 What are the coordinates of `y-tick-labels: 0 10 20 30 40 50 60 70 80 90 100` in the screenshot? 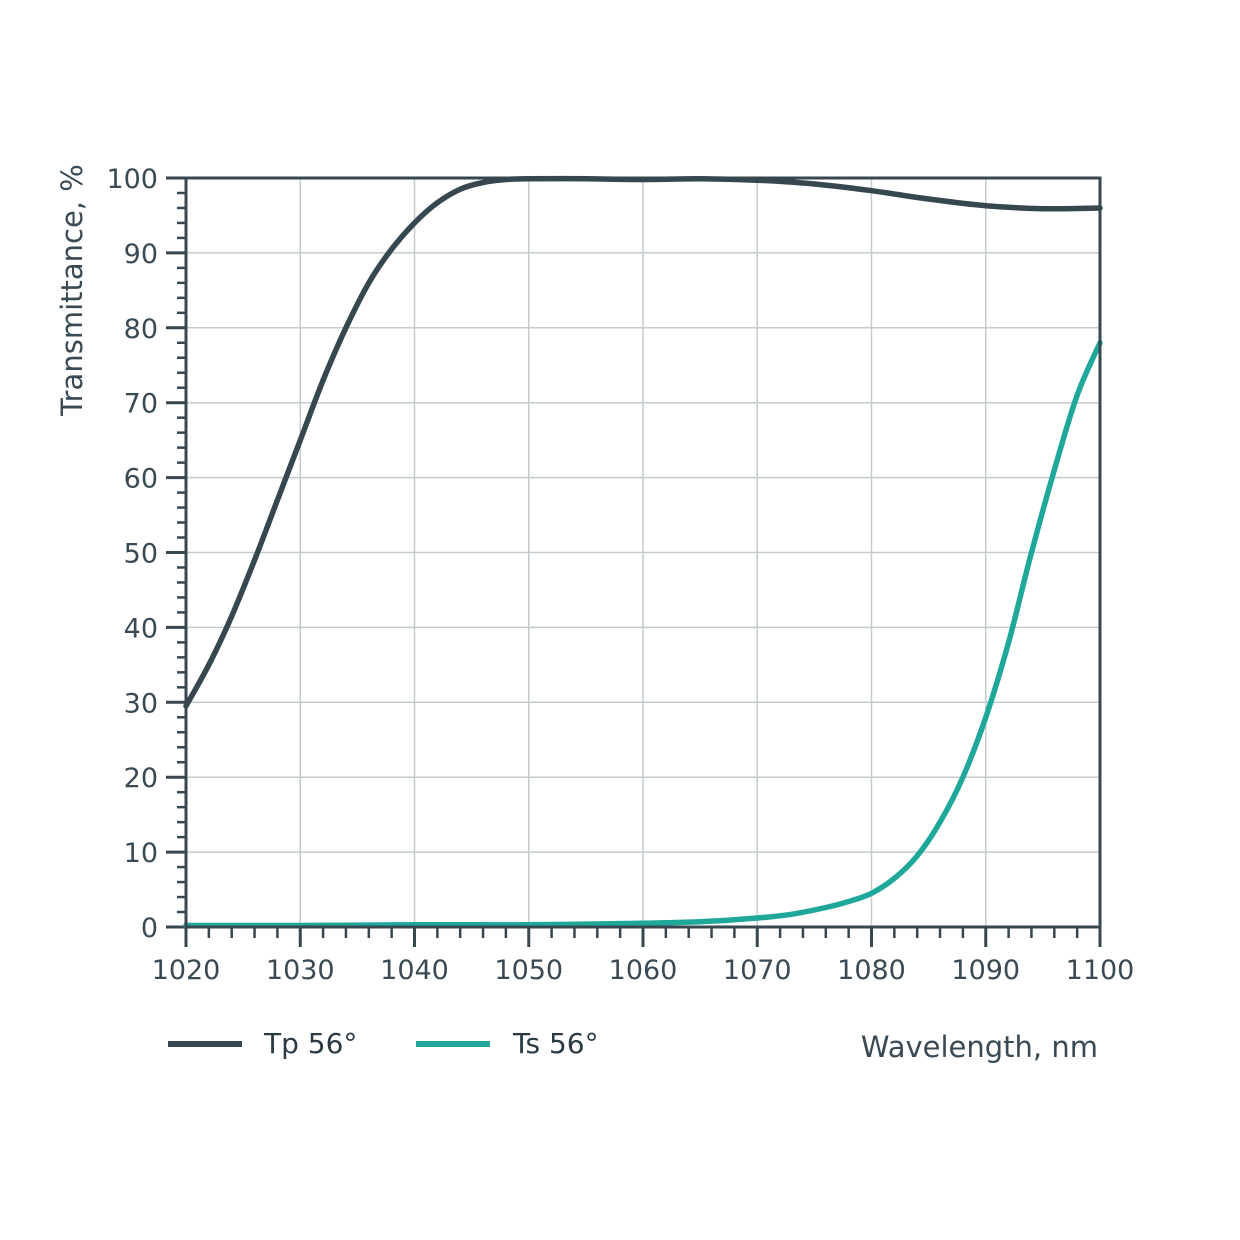 It's located at (132, 554).